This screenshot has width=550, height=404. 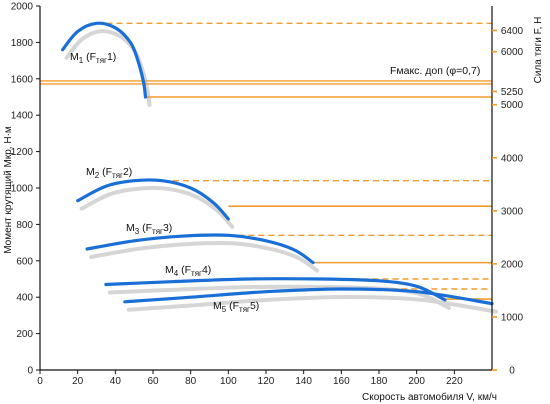 What do you see at coordinates (24, 225) in the screenshot?
I see `y-left-tick-label-4: 800` at bounding box center [24, 225].